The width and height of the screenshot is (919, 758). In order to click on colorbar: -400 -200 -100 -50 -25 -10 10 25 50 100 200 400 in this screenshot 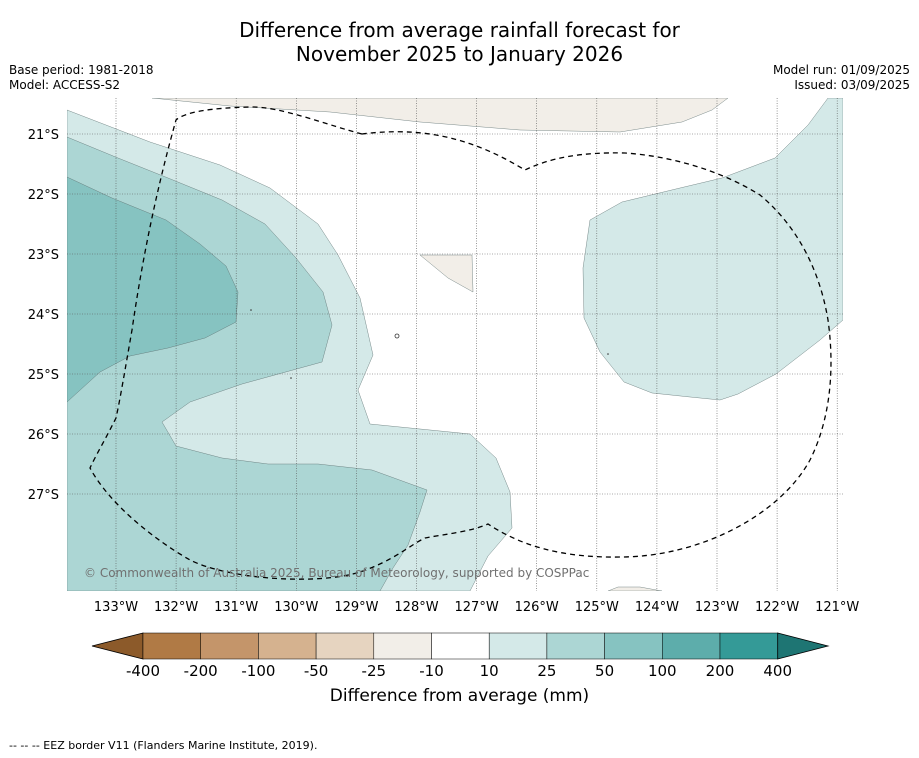, I will do `click(460, 656)`.